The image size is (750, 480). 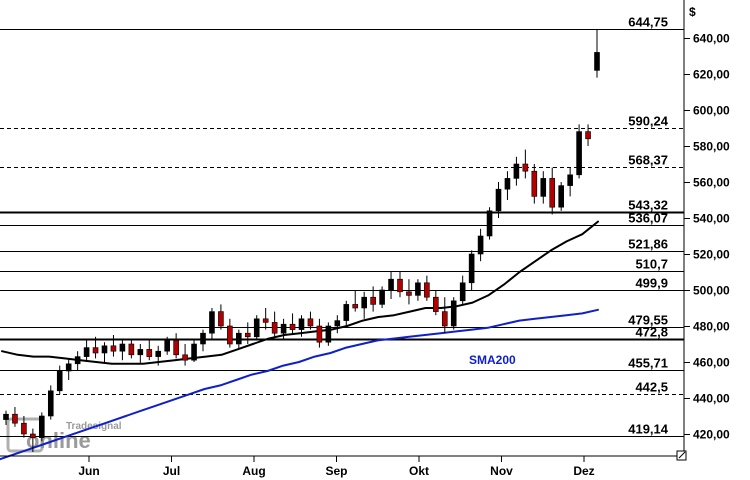 I want to click on currency-label: $, so click(x=692, y=12).